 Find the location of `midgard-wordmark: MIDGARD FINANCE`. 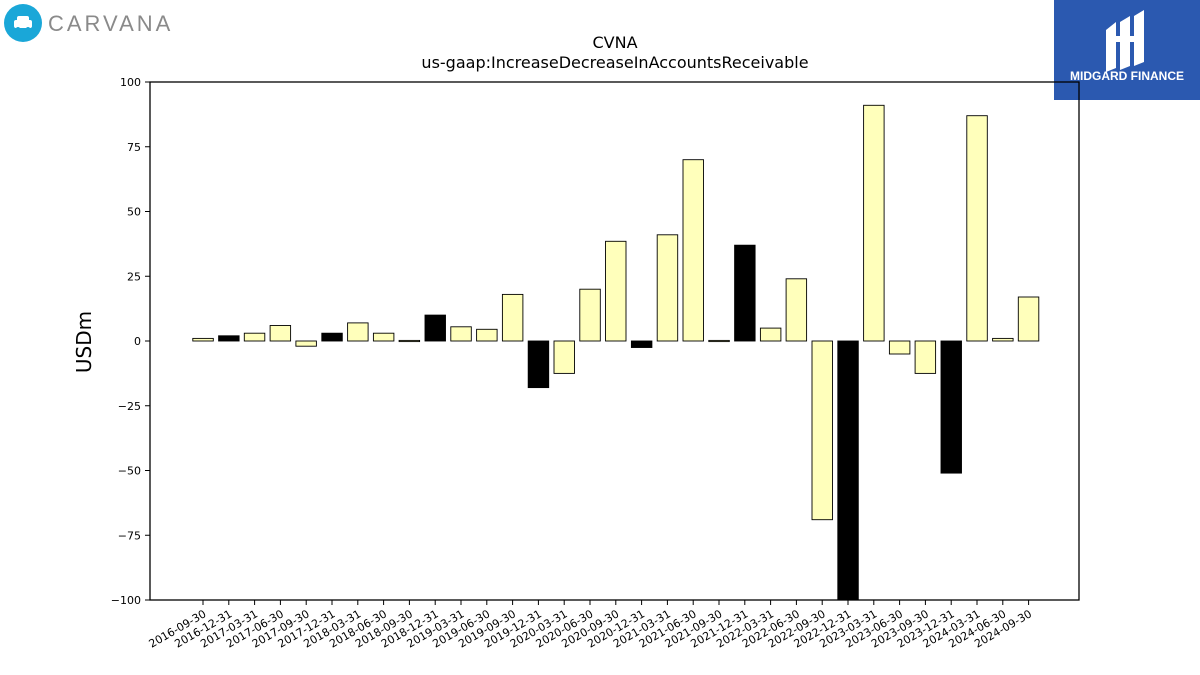

midgard-wordmark: MIDGARD FINANCE is located at coordinates (1127, 76).